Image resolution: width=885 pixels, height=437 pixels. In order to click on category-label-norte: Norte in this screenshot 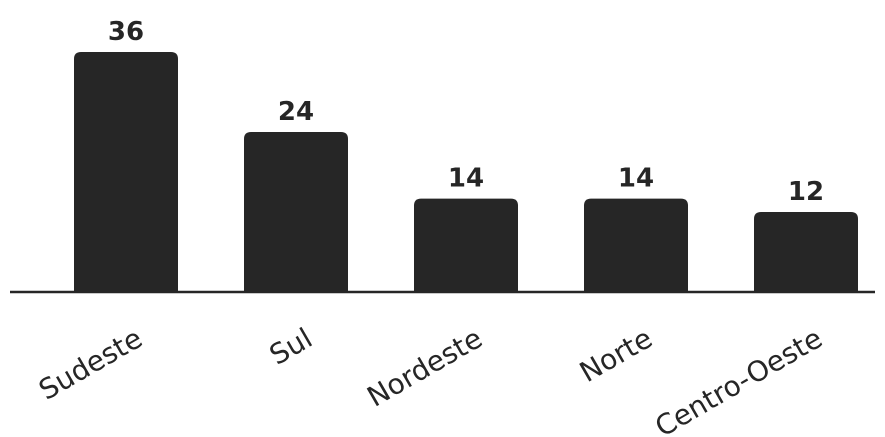, I will do `click(616, 354)`.